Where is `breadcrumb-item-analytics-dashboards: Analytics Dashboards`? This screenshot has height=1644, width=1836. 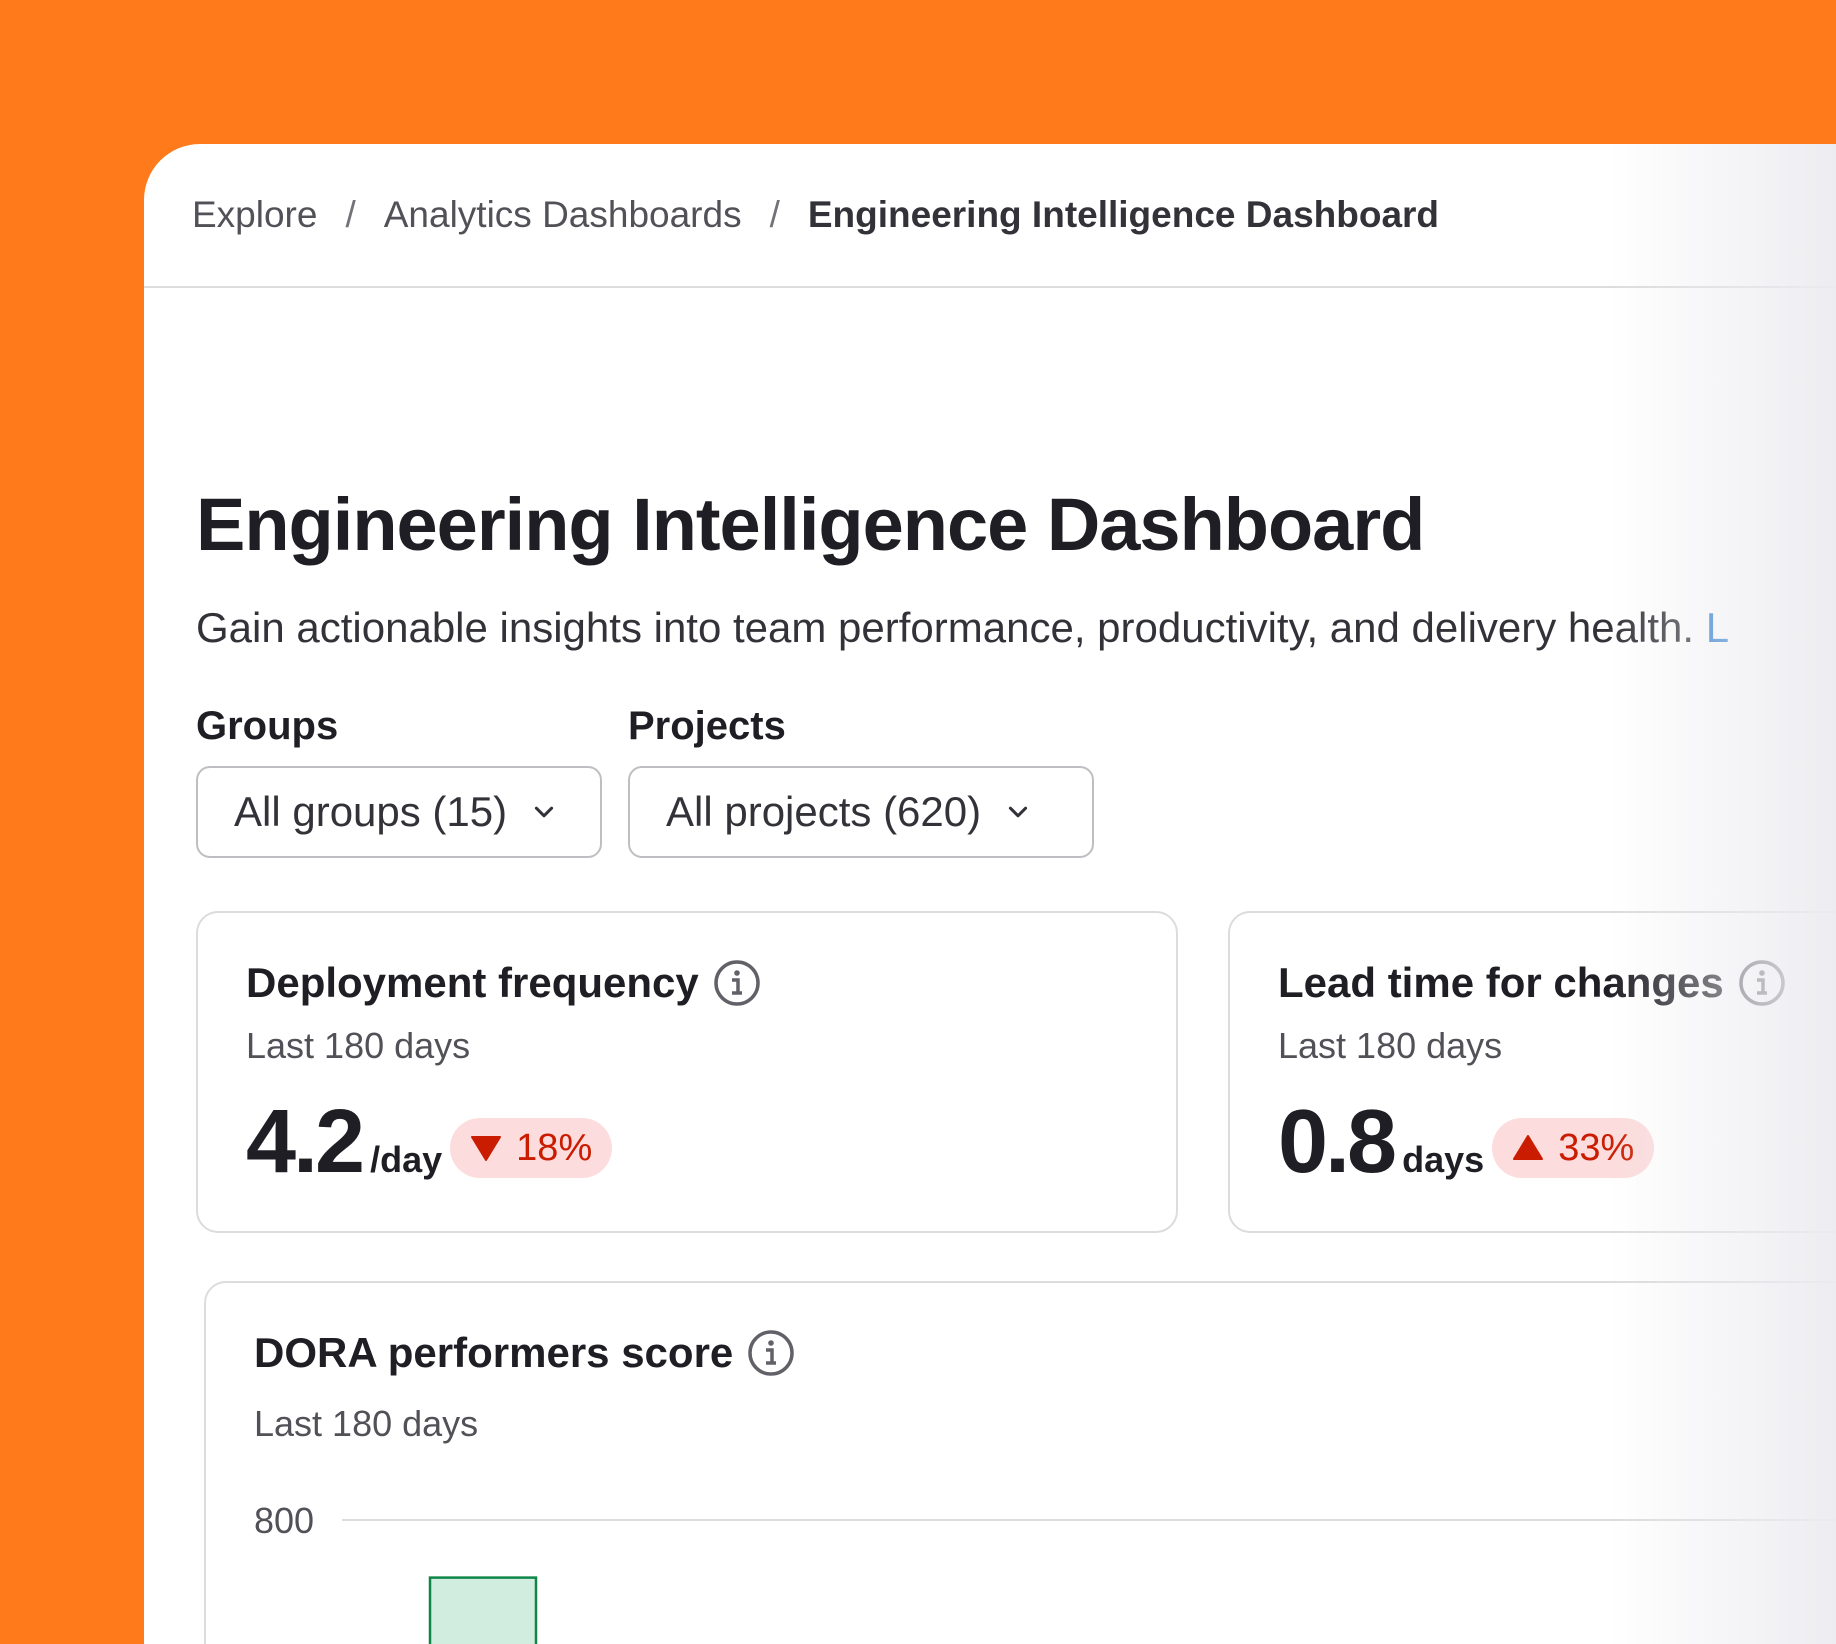 breadcrumb-item-analytics-dashboards: Analytics Dashboards is located at coordinates (562, 214).